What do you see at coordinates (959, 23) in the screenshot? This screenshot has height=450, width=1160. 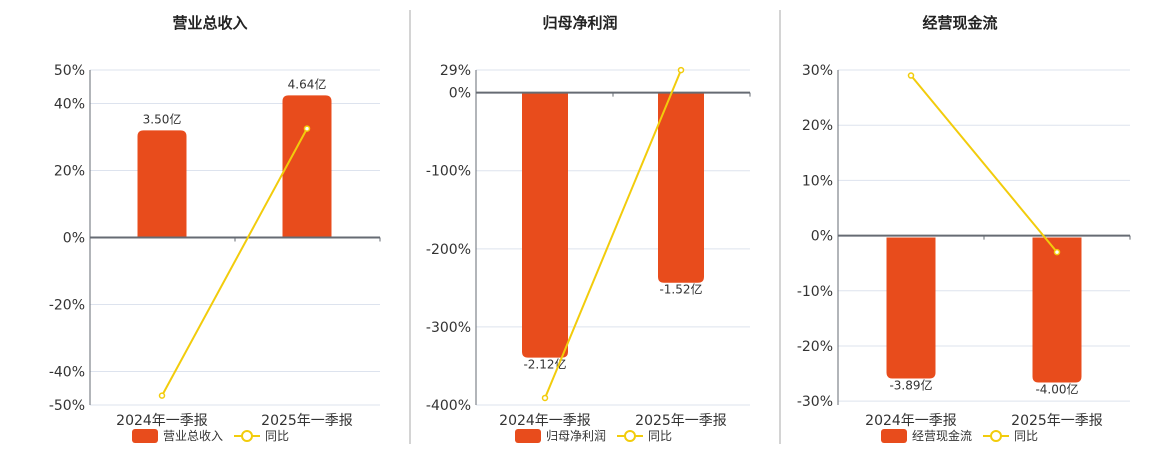 I see `chart-title: 经营现金流` at bounding box center [959, 23].